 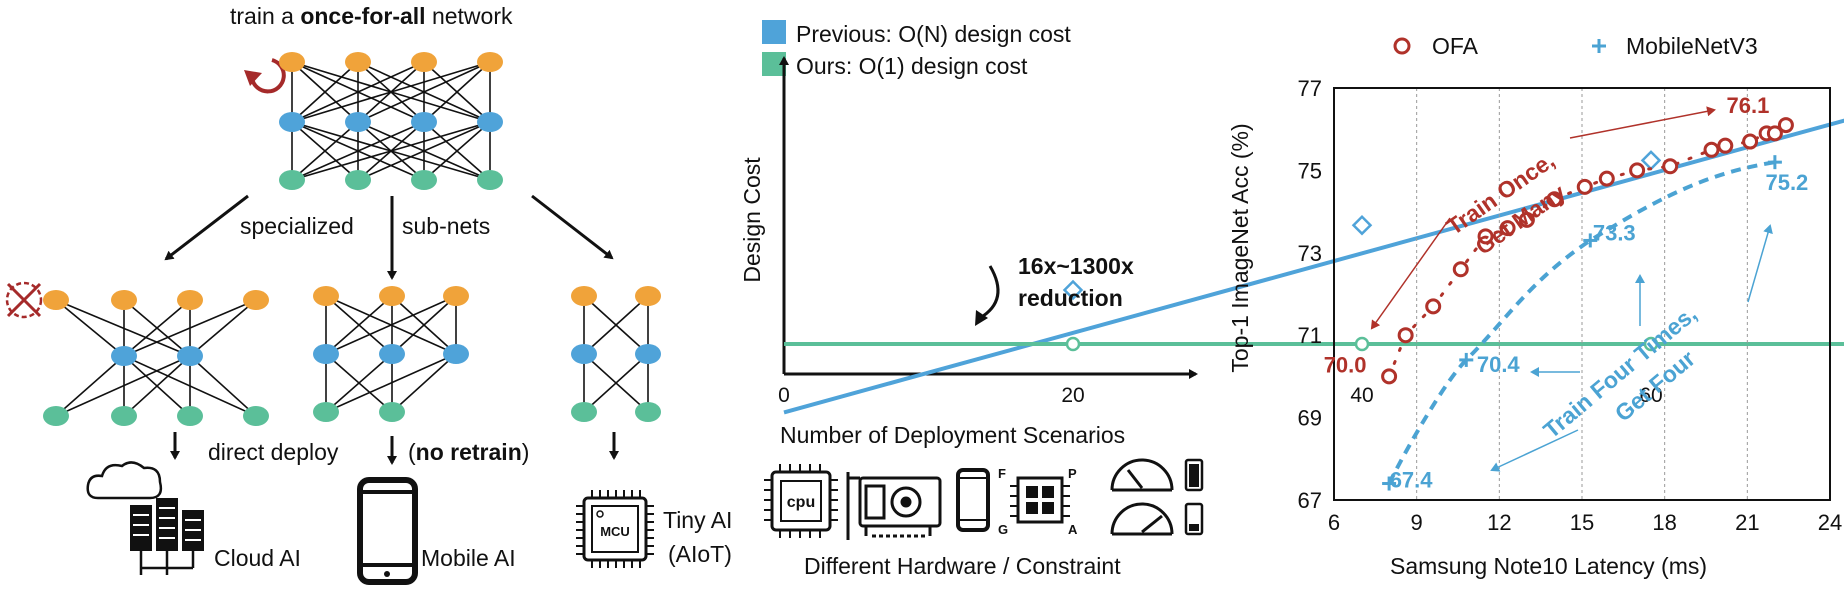 What do you see at coordinates (1310, 418) in the screenshot?
I see `y-tick-label: 69` at bounding box center [1310, 418].